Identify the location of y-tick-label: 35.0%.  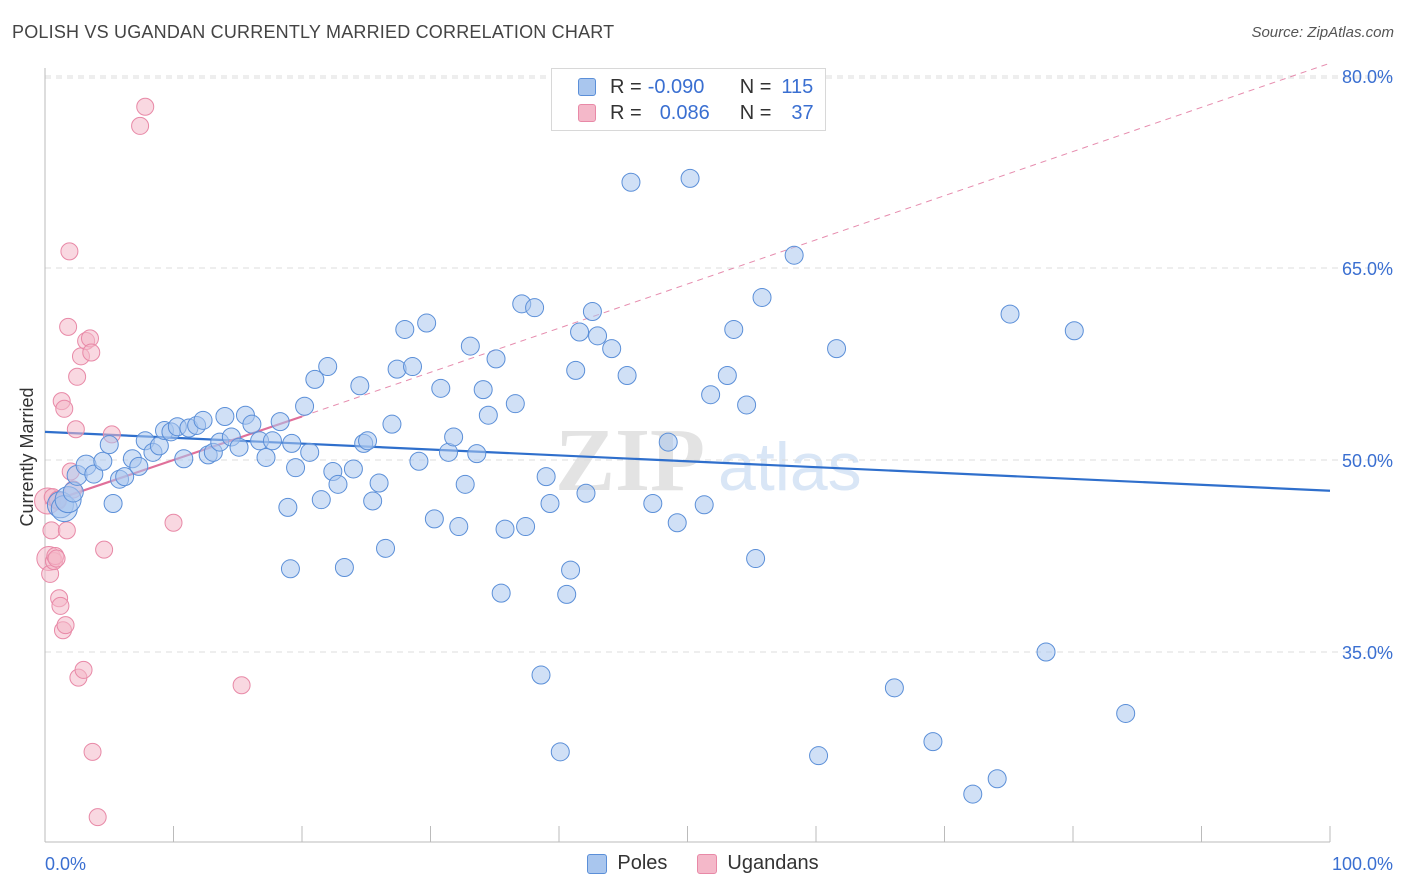
(1367, 653).